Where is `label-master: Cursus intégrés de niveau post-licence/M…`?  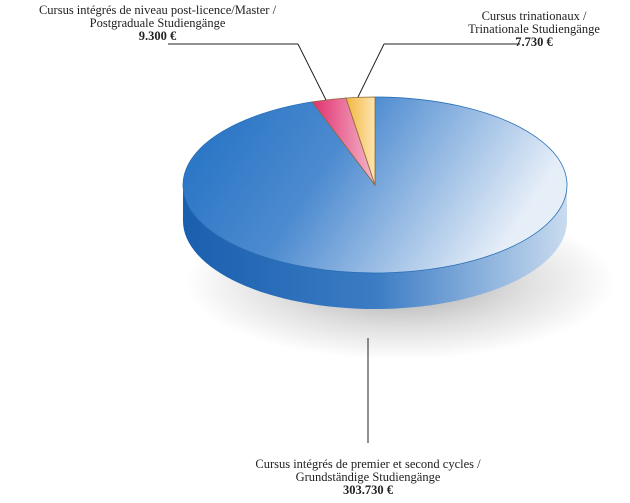 label-master: Cursus intégrés de niveau post-licence/M… is located at coordinates (157, 23).